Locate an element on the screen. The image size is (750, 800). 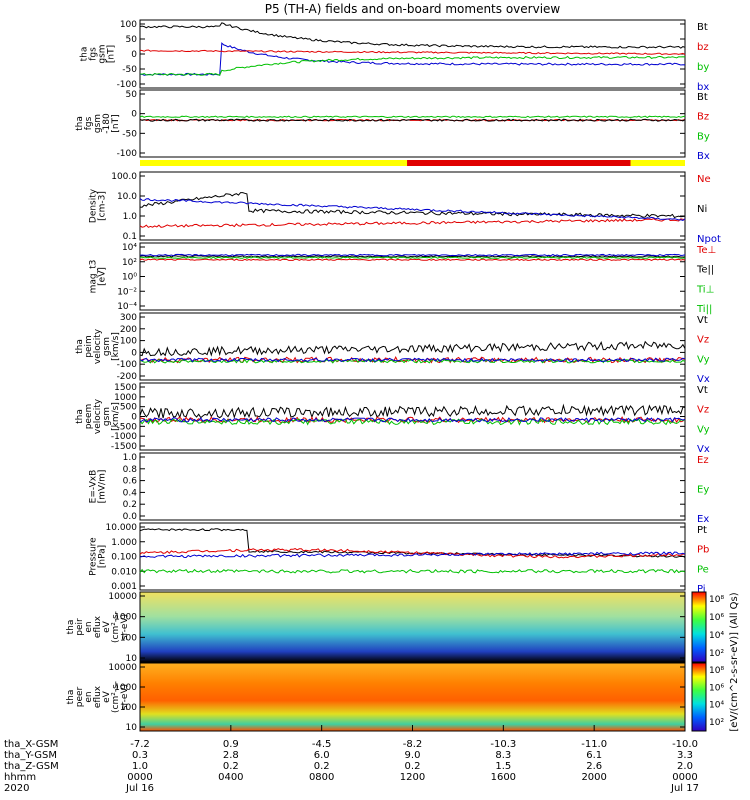
legend-entry: Bx is located at coordinates (703, 156).